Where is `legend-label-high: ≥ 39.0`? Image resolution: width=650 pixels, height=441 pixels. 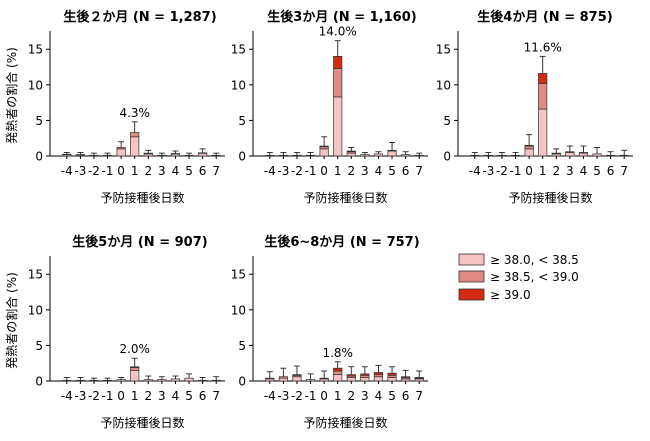
legend-label-high: ≥ 39.0 is located at coordinates (510, 295).